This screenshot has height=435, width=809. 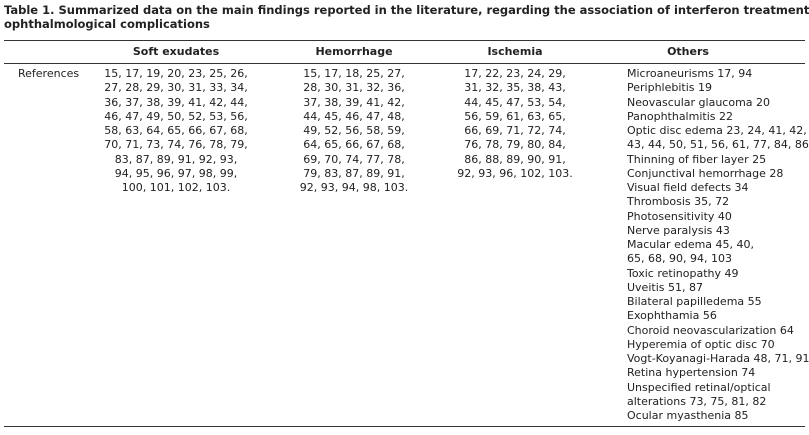 I want to click on bottom-rule, so click(x=404, y=426).